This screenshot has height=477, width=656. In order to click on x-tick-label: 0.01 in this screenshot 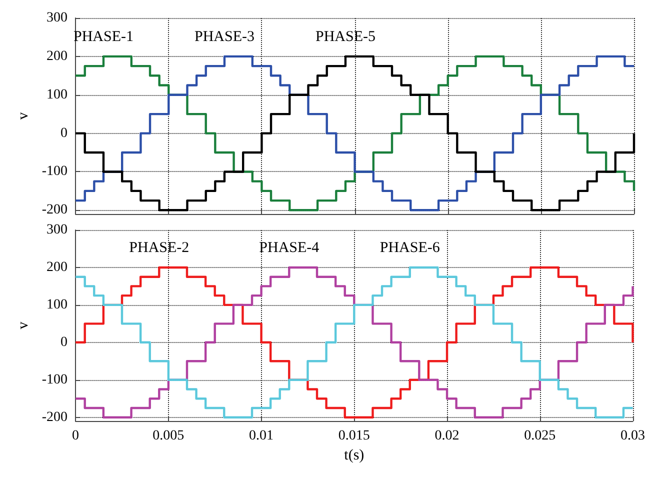, I will do `click(261, 436)`.